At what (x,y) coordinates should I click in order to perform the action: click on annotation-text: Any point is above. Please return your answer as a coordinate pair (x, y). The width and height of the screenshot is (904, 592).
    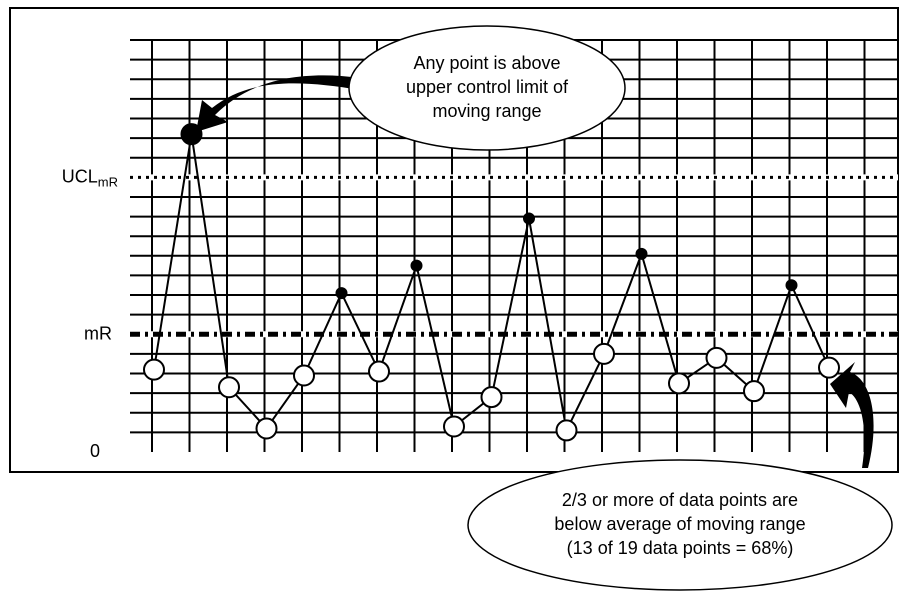
    Looking at the image, I should click on (486, 63).